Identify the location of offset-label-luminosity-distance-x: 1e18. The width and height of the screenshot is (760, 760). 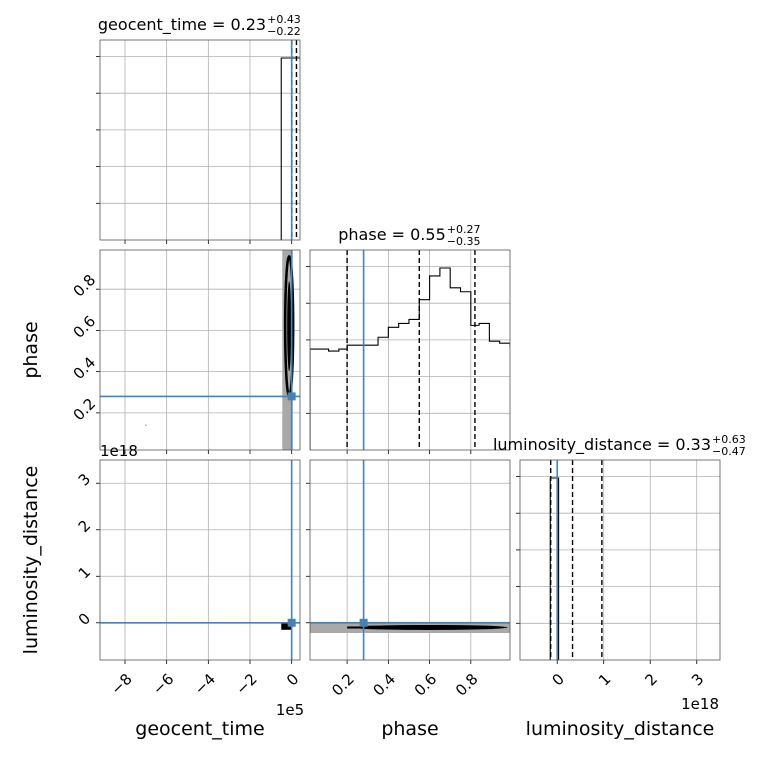
(700, 704).